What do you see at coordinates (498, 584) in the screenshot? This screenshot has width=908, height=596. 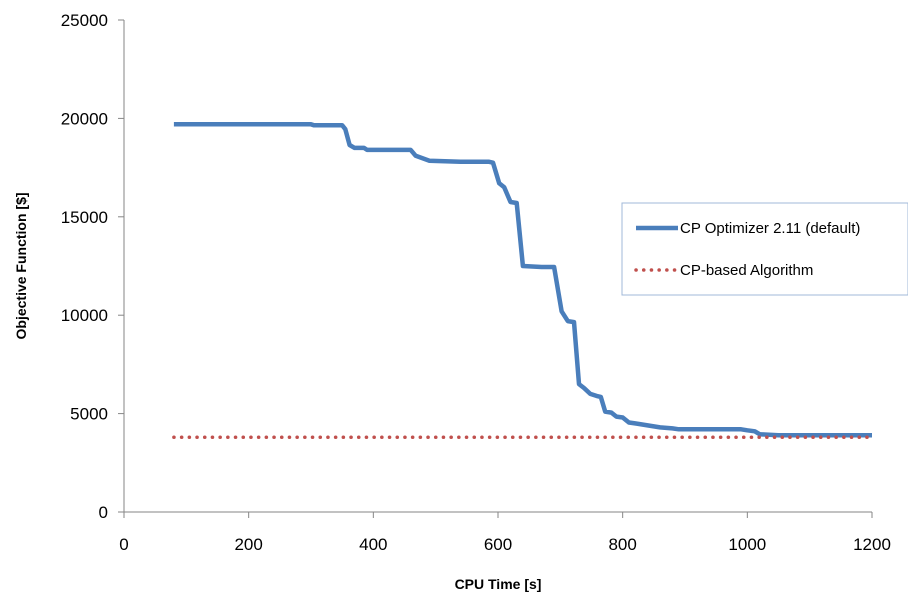 I see `x-axis-title: CPU Time [s]` at bounding box center [498, 584].